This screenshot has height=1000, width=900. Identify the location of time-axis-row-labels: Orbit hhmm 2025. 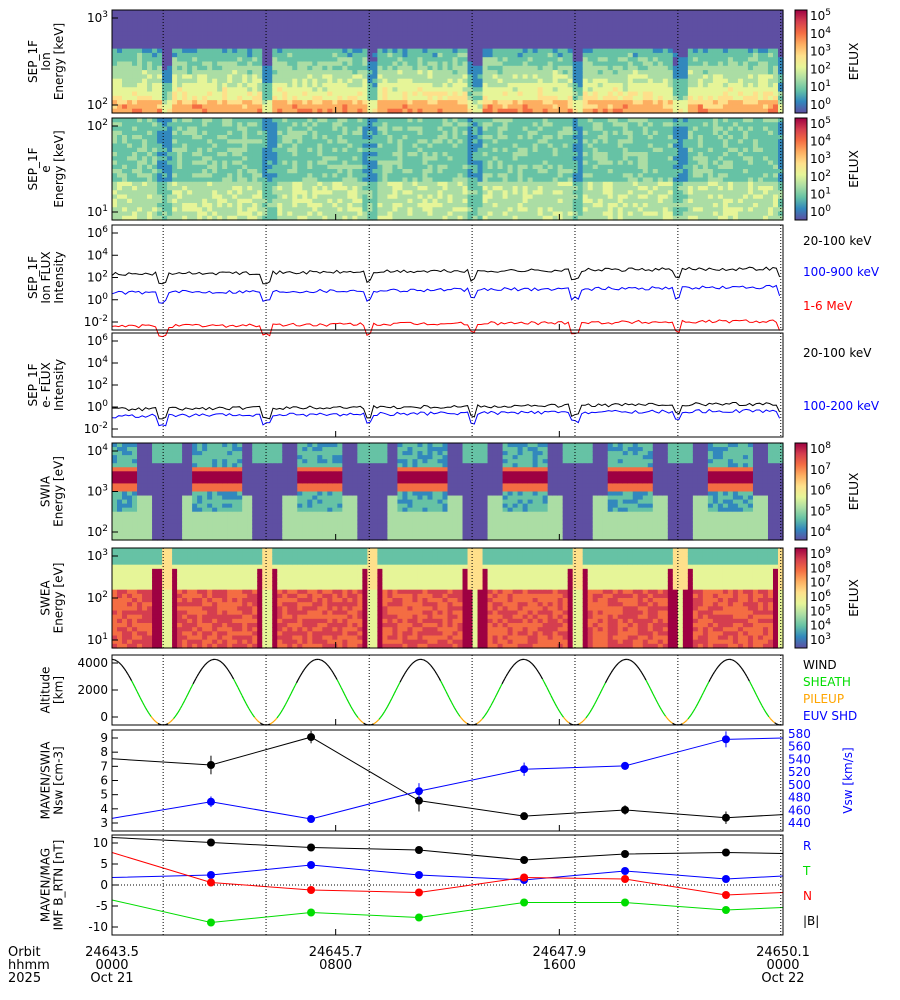
(29, 965).